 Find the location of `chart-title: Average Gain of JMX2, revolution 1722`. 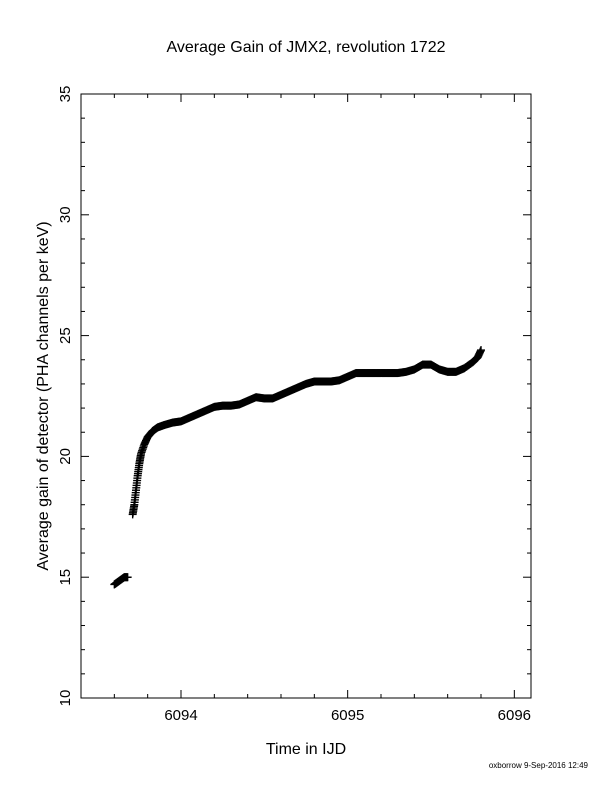

chart-title: Average Gain of JMX2, revolution 1722 is located at coordinates (306, 47).